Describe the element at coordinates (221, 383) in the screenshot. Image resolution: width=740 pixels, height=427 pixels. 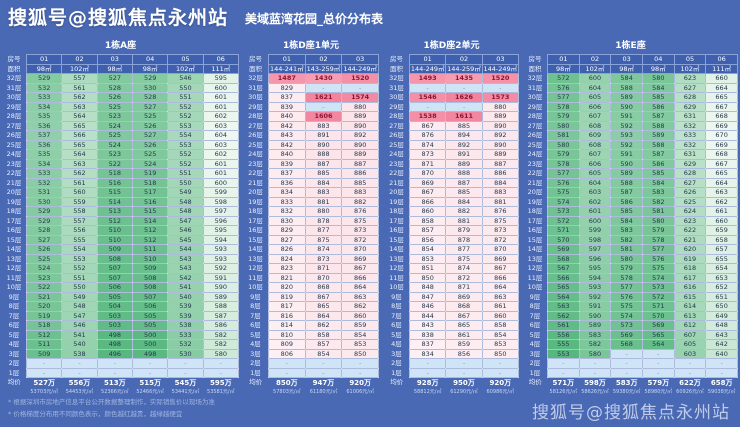
I see `avg-total-price: 595万` at that location.